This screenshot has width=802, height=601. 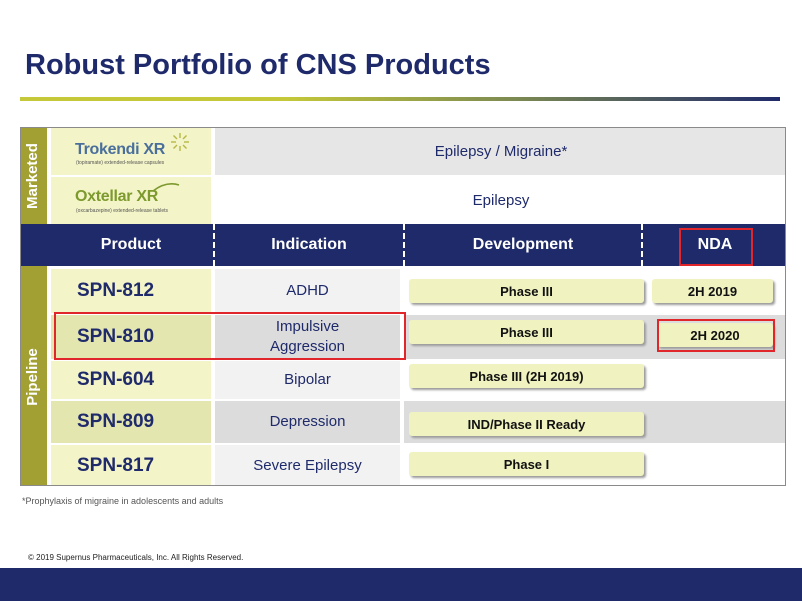 What do you see at coordinates (131, 291) in the screenshot?
I see `product-spn-812: SPN-812` at bounding box center [131, 291].